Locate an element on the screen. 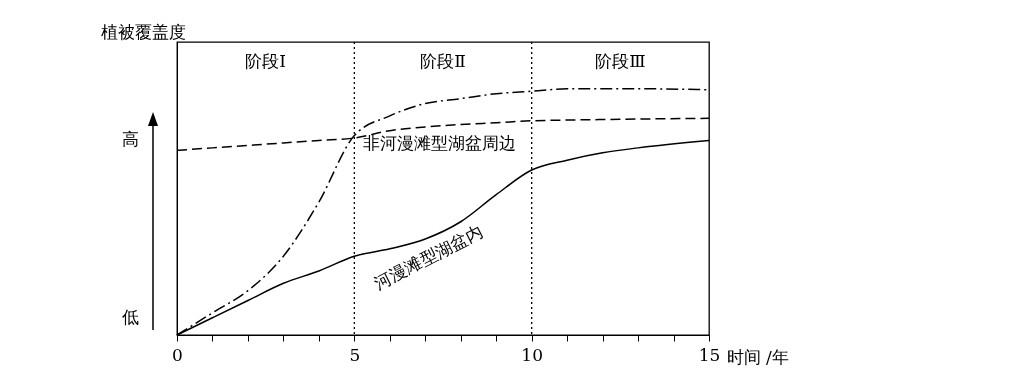 The image size is (1018, 380). text: 阶段I is located at coordinates (266, 61).